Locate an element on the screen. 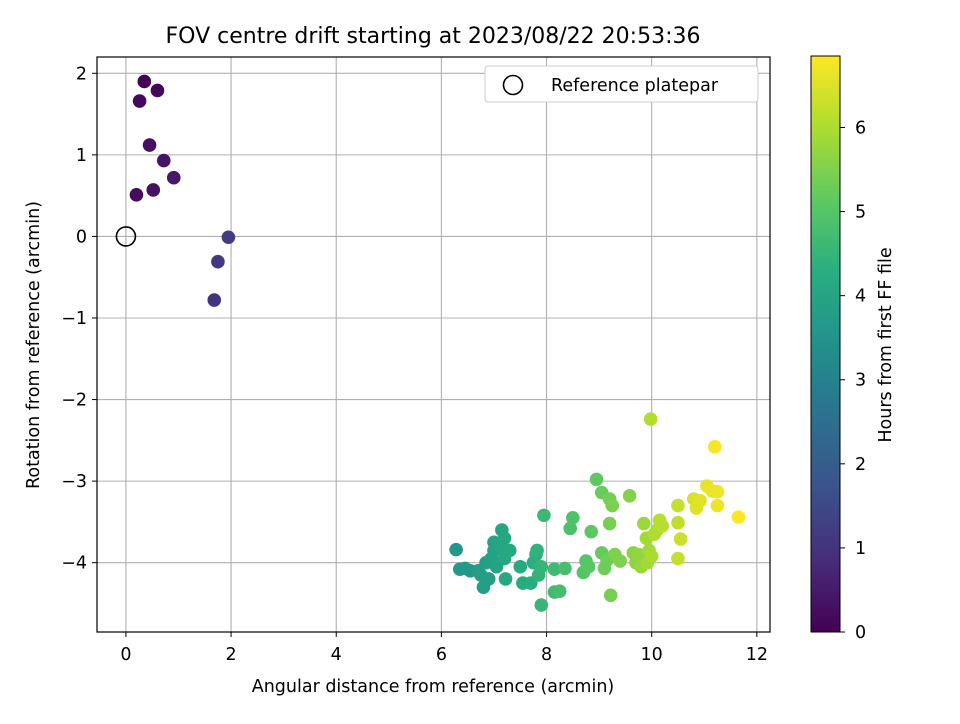  y-tick-label: −2 is located at coordinates (74, 401).